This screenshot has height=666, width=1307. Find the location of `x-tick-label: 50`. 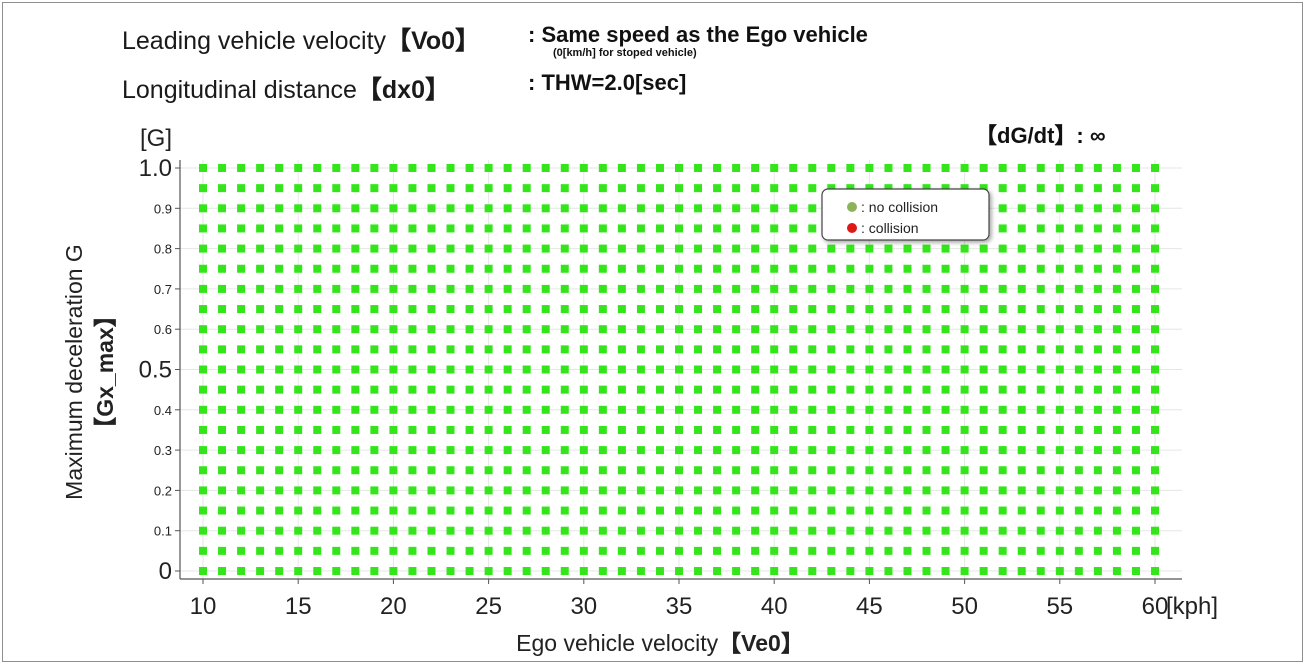

x-tick-label: 50 is located at coordinates (964, 606).